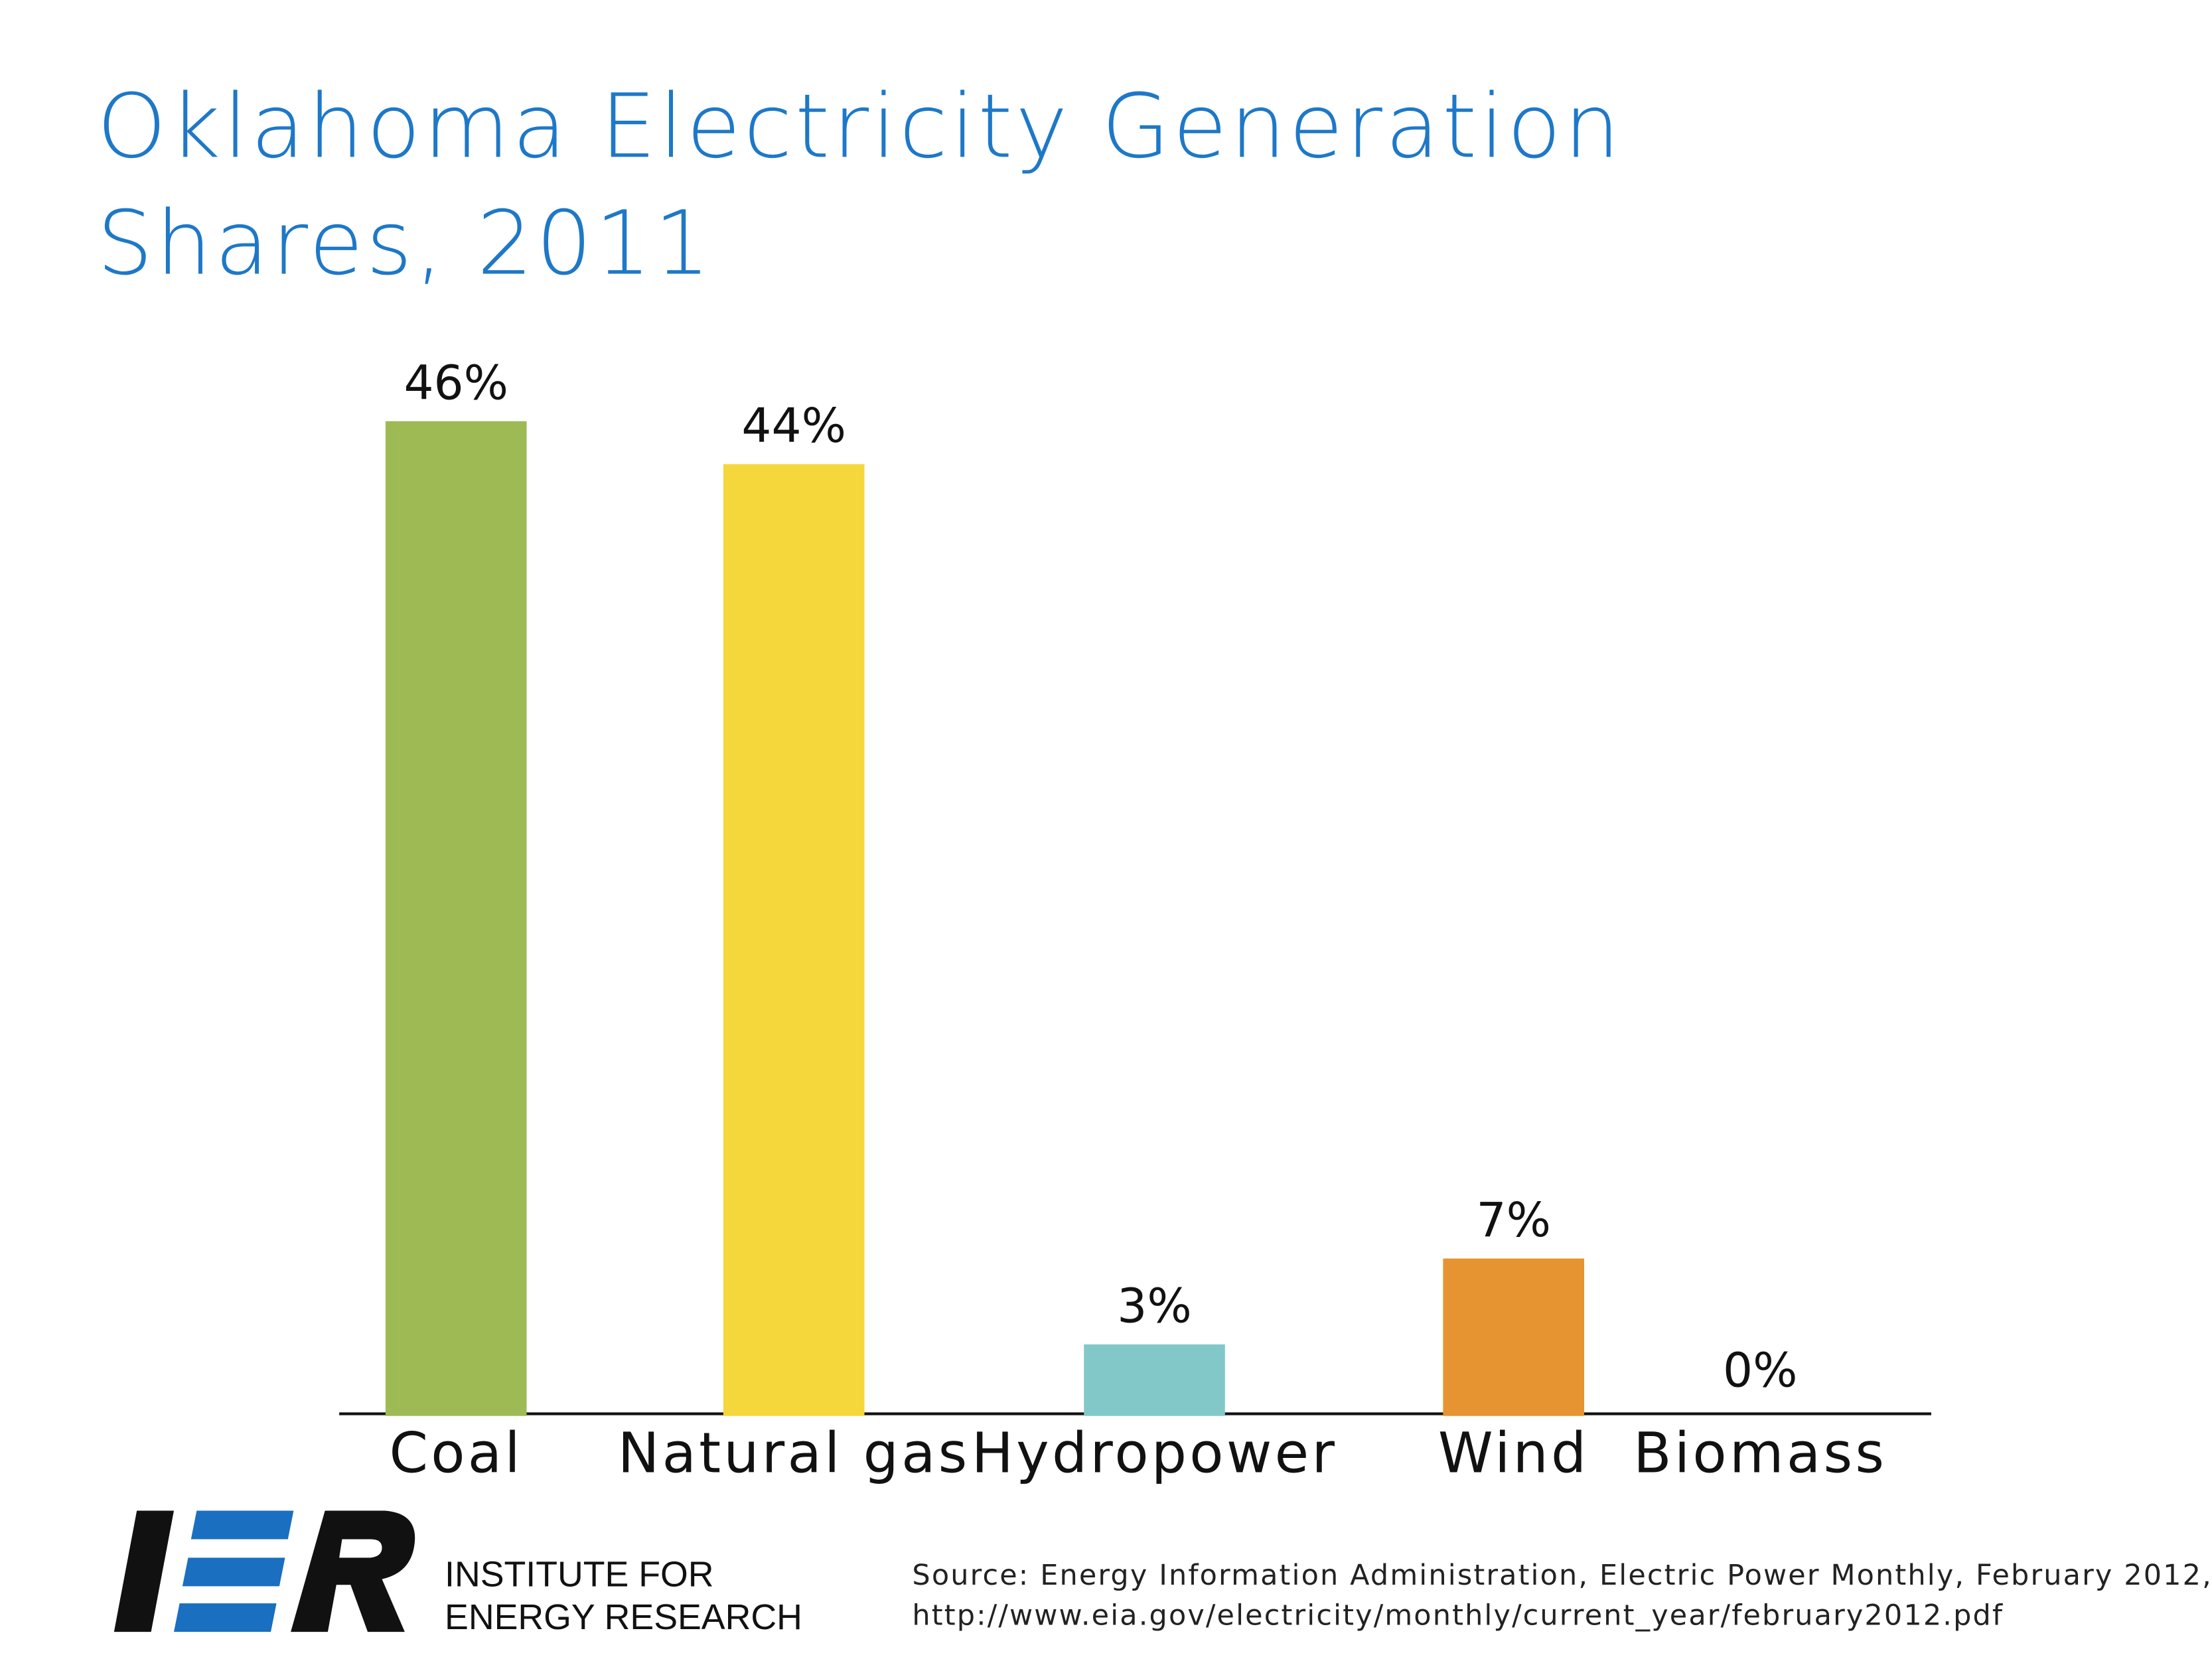 This screenshot has height=1659, width=2212. Describe the element at coordinates (1514, 1453) in the screenshot. I see `x-tick-label: Wind` at that location.